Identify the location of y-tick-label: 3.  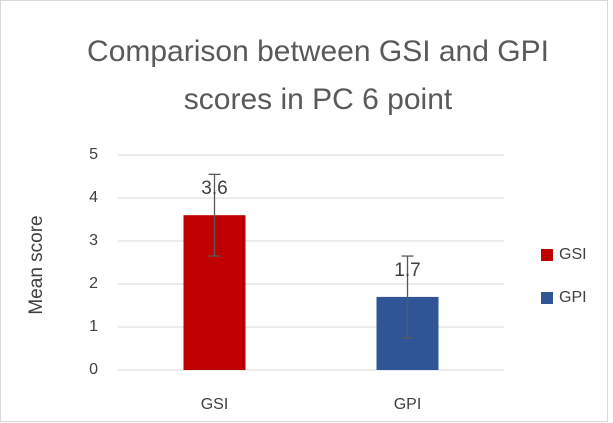
(93, 240).